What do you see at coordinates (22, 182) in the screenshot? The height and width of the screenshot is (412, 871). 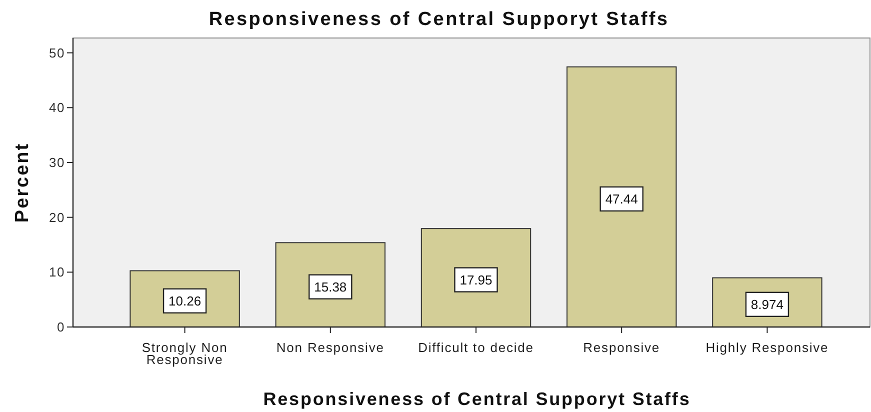 I see `y-axis-title: Percent` at bounding box center [22, 182].